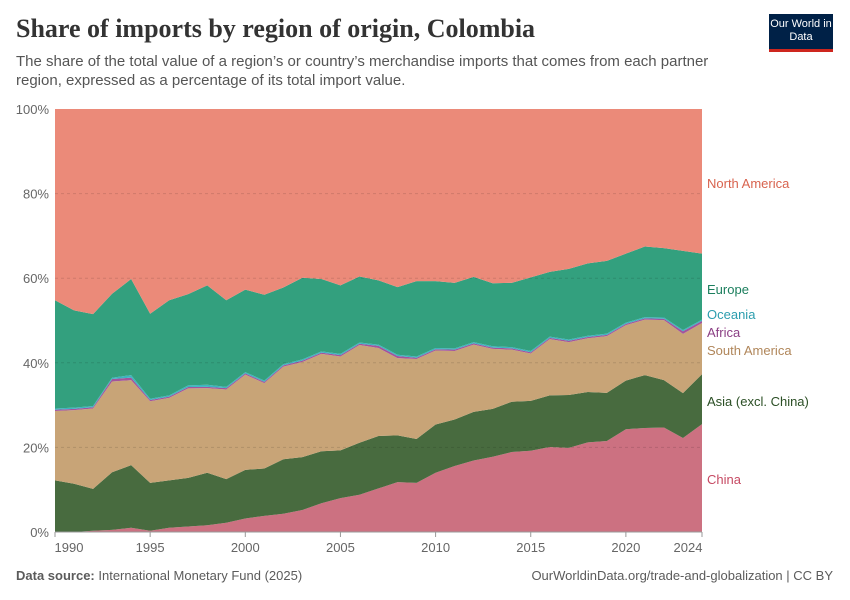 The image size is (850, 600). I want to click on area-oceania, so click(378, 363).